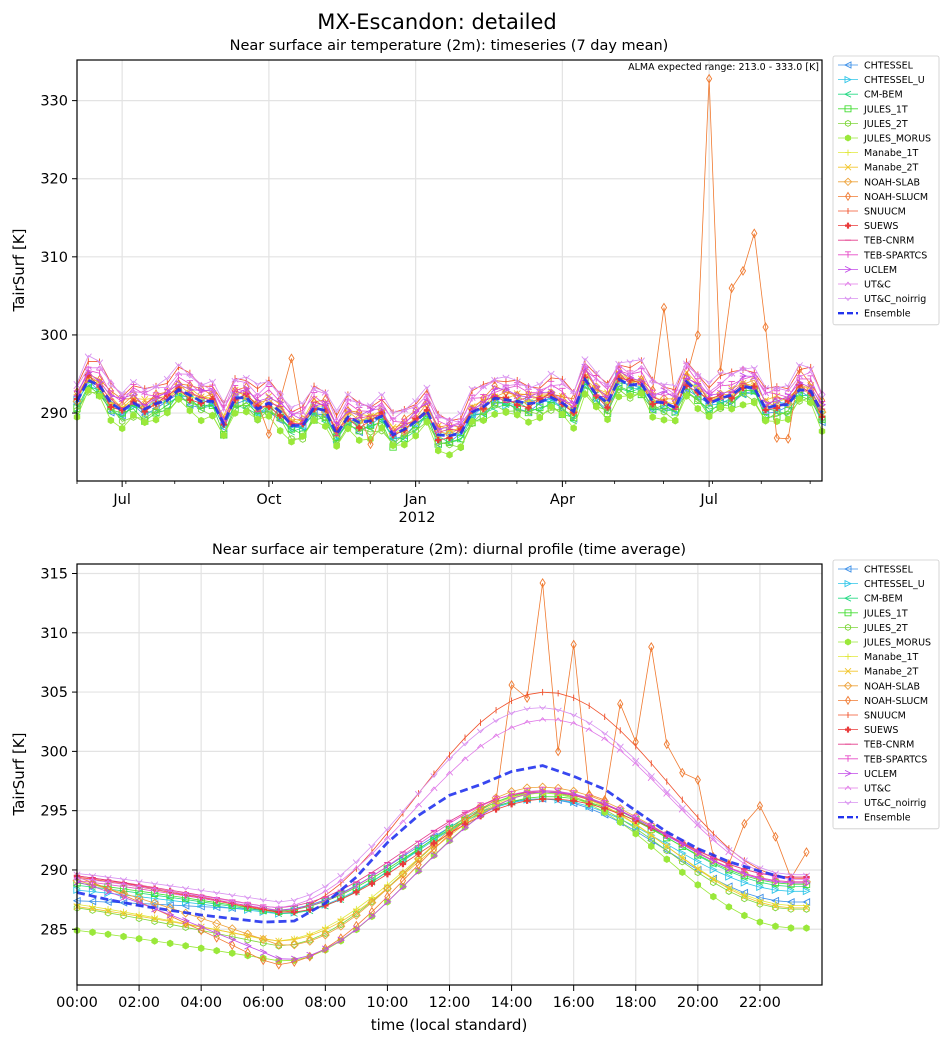 The width and height of the screenshot is (951, 1044). I want to click on legend-label: NOAH-SLUCM, so click(896, 701).